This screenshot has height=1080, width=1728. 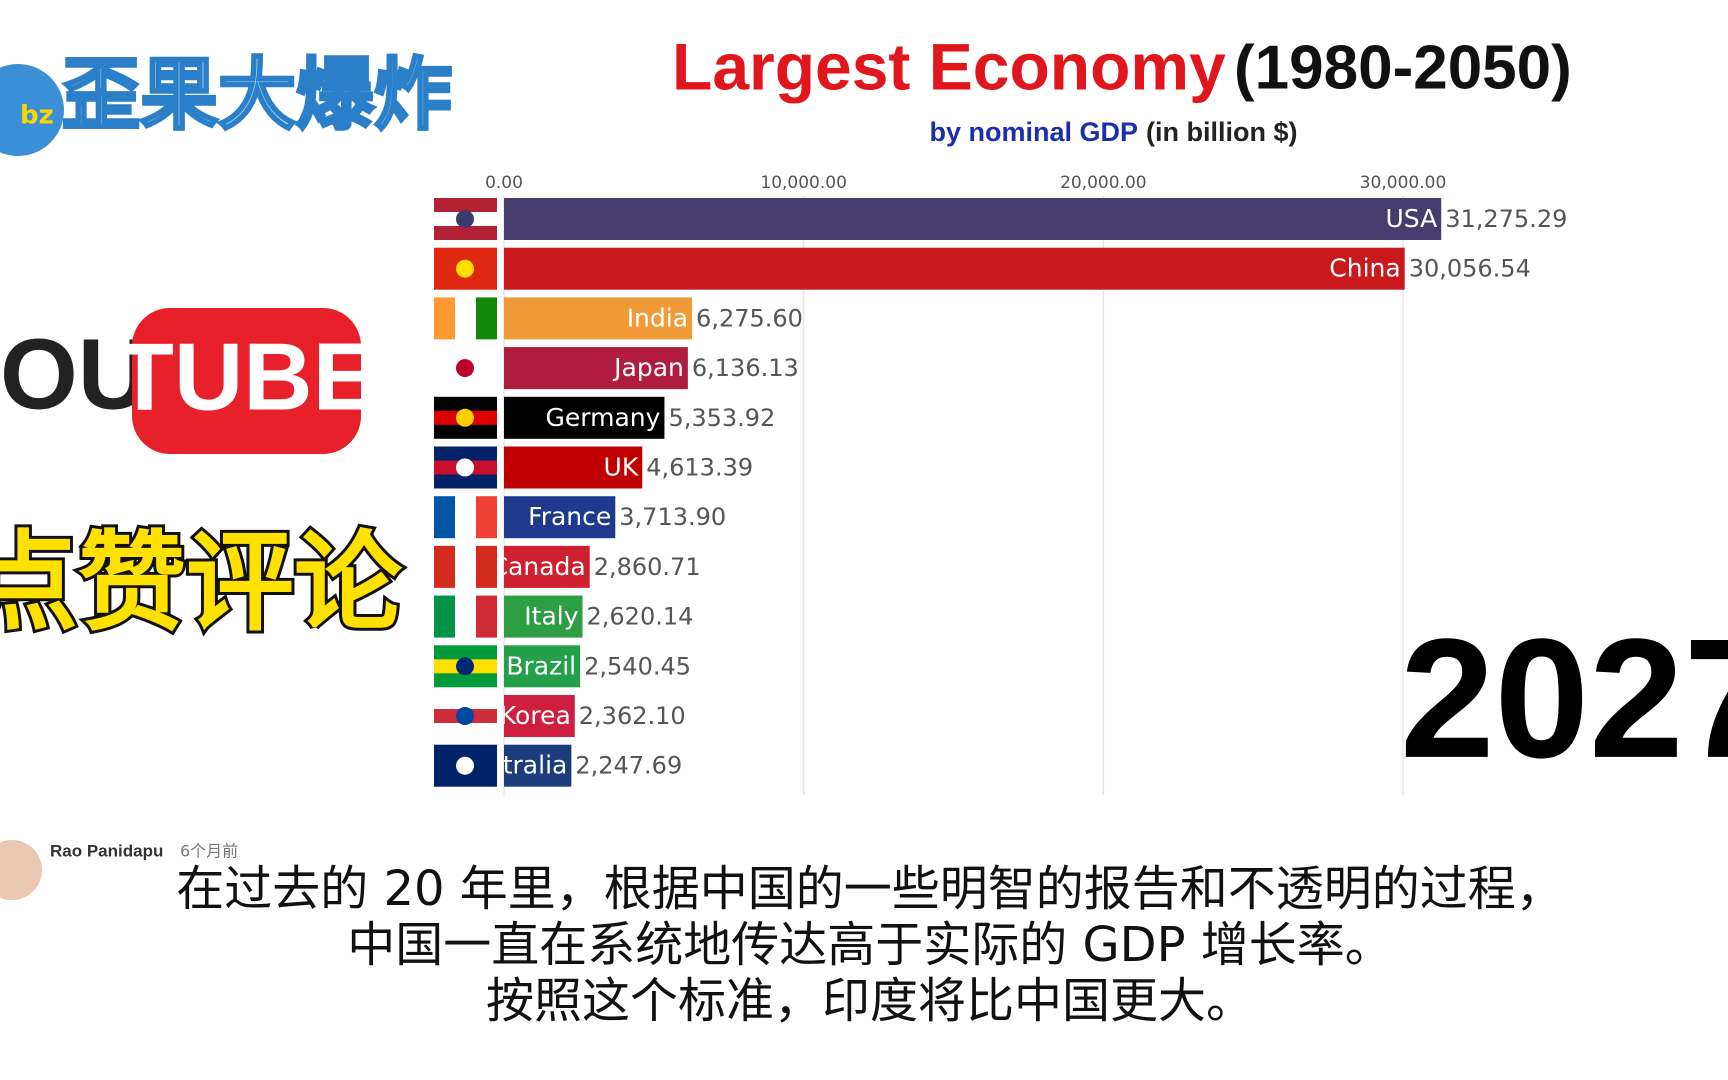 What do you see at coordinates (803, 183) in the screenshot?
I see `x-tick-label: 10,000.00` at bounding box center [803, 183].